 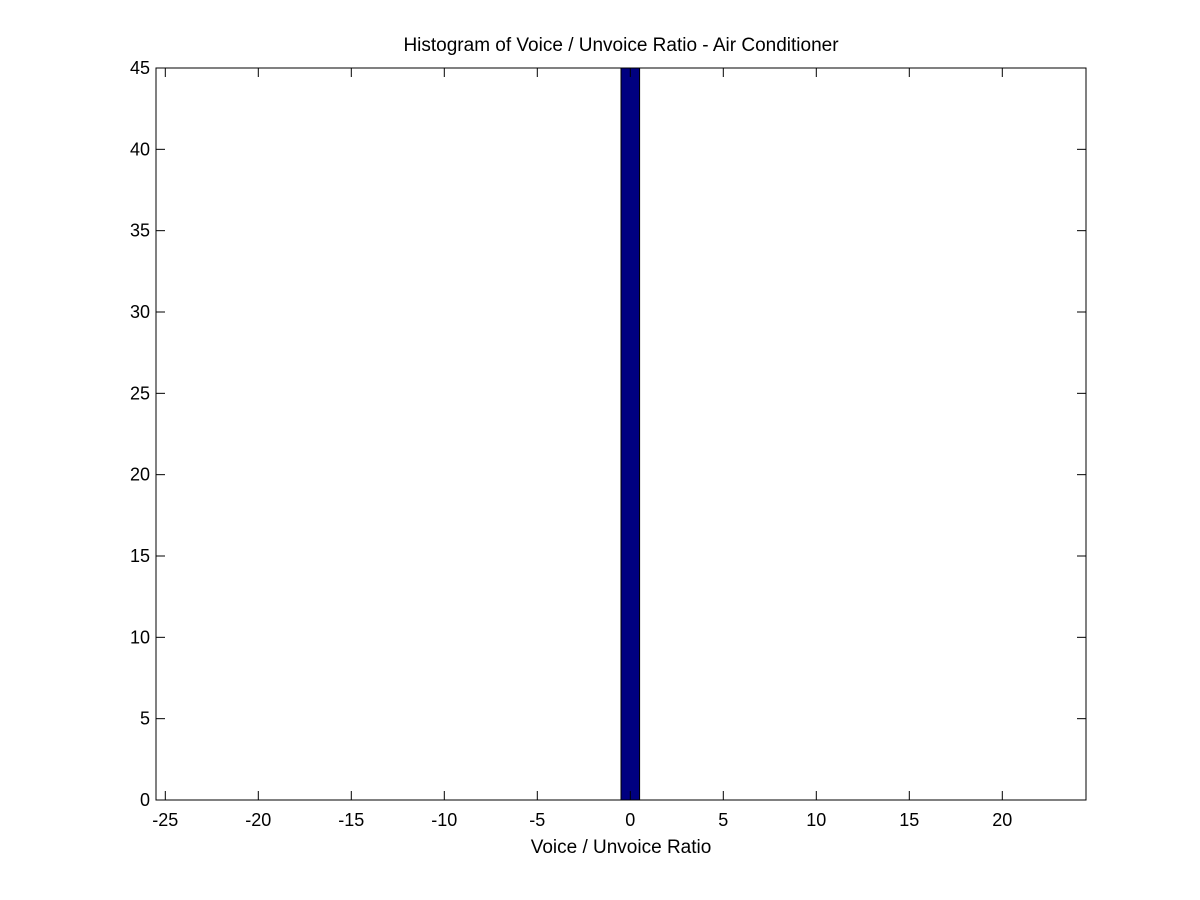 What do you see at coordinates (140, 475) in the screenshot?
I see `y-tick-label: 20` at bounding box center [140, 475].